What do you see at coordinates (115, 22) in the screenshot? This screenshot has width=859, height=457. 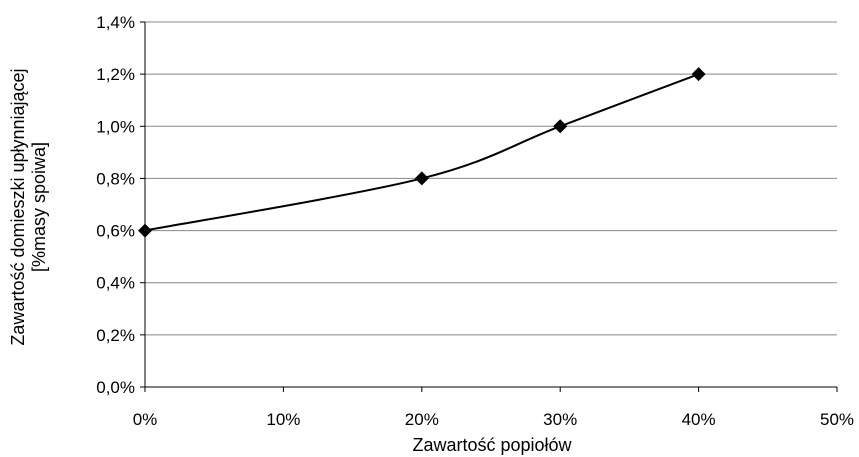 I see `y-tick-label: 1,4%` at bounding box center [115, 22].